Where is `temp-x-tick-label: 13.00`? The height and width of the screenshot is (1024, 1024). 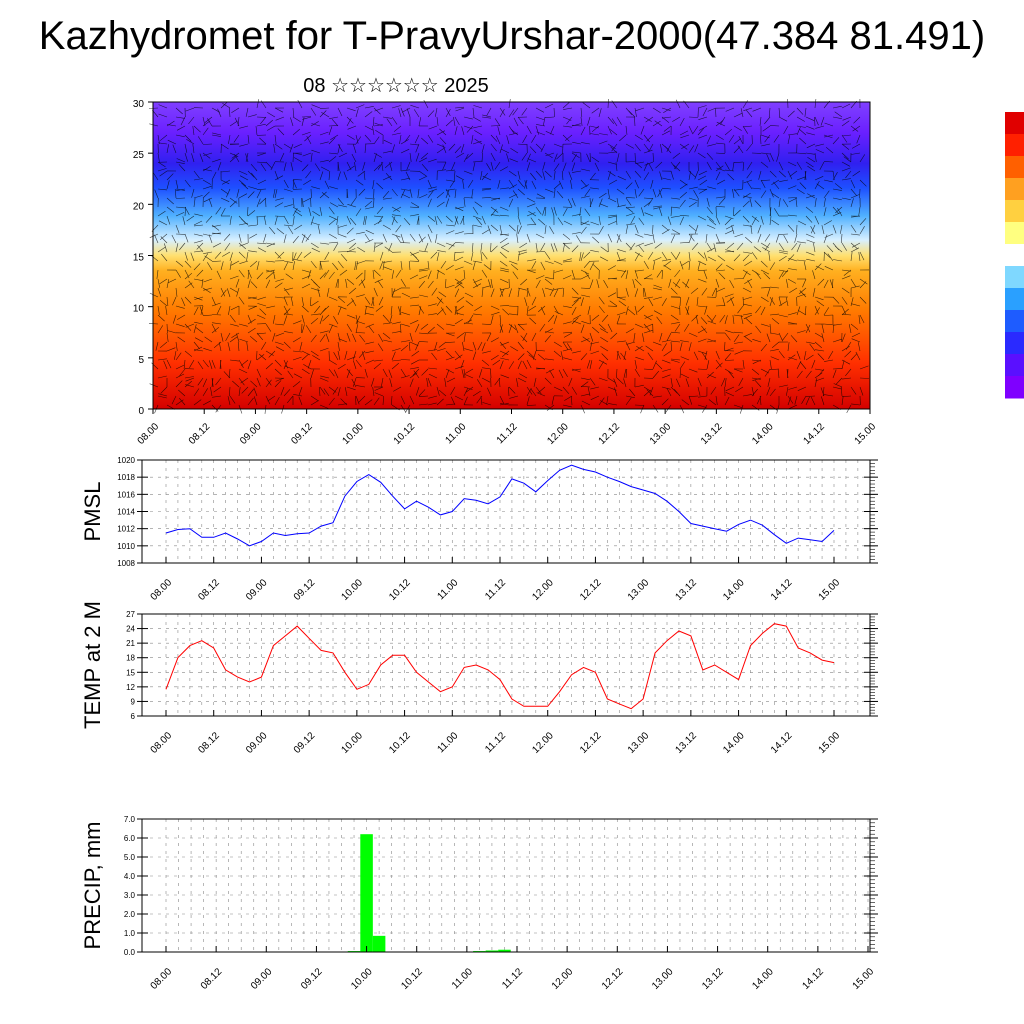
temp-x-tick-label: 13.00 is located at coordinates (639, 743).